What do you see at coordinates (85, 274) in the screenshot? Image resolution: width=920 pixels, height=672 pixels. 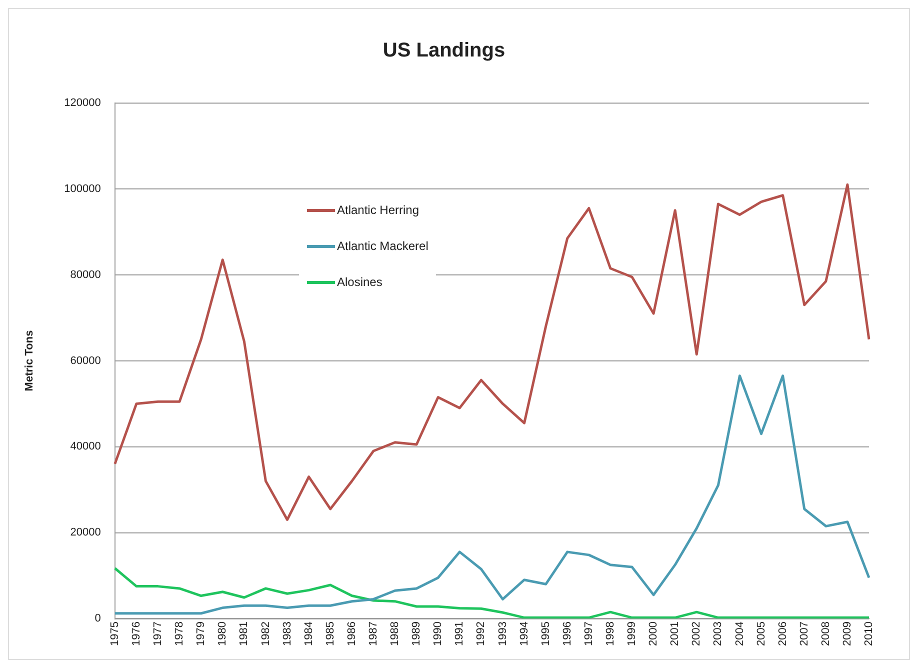 I see `y-tick-label: 80000` at bounding box center [85, 274].